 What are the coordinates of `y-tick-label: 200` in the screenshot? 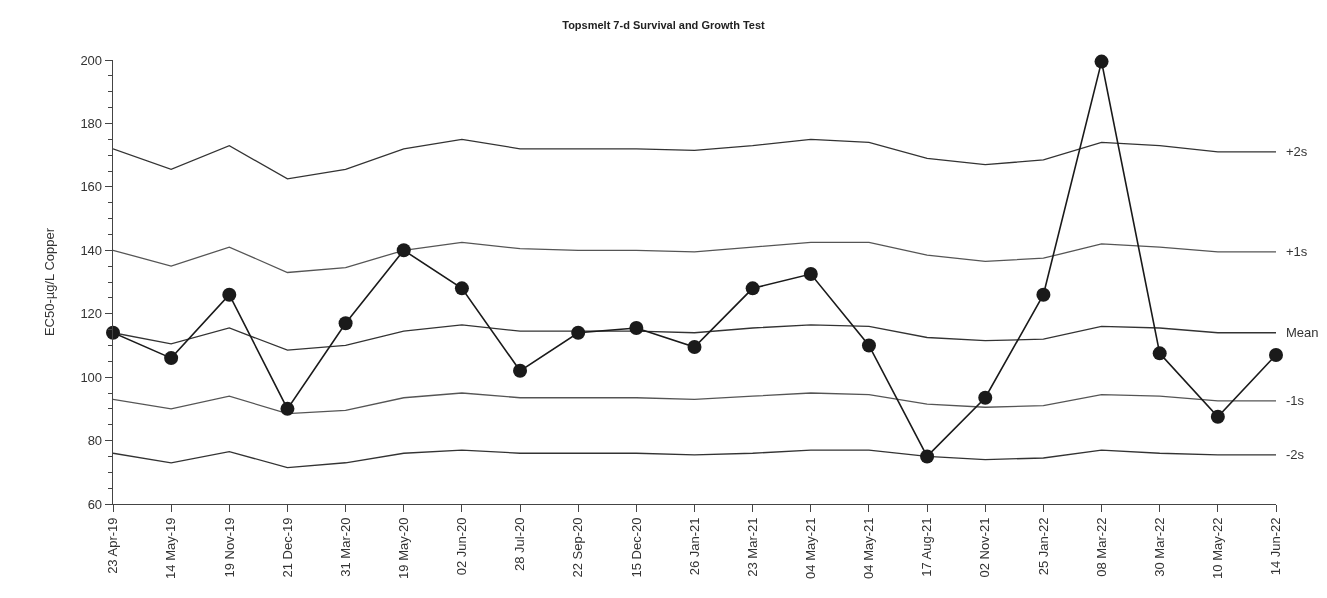 It's located at (91, 60).